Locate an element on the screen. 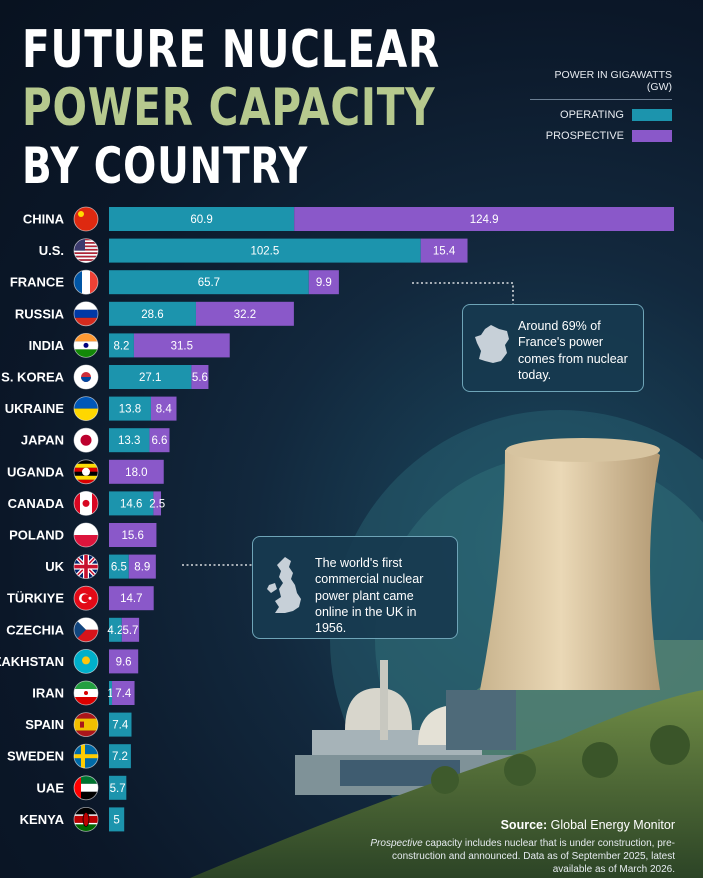 The image size is (703, 878). country-label: KENYA is located at coordinates (42, 819).